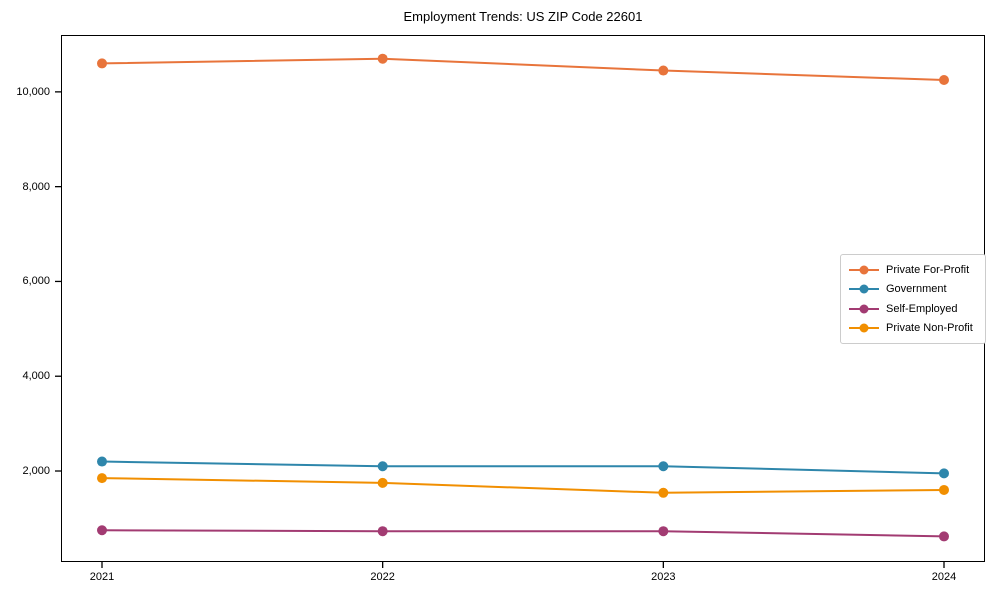 Image resolution: width=1000 pixels, height=600 pixels. I want to click on x-tick-label: 2024, so click(944, 577).